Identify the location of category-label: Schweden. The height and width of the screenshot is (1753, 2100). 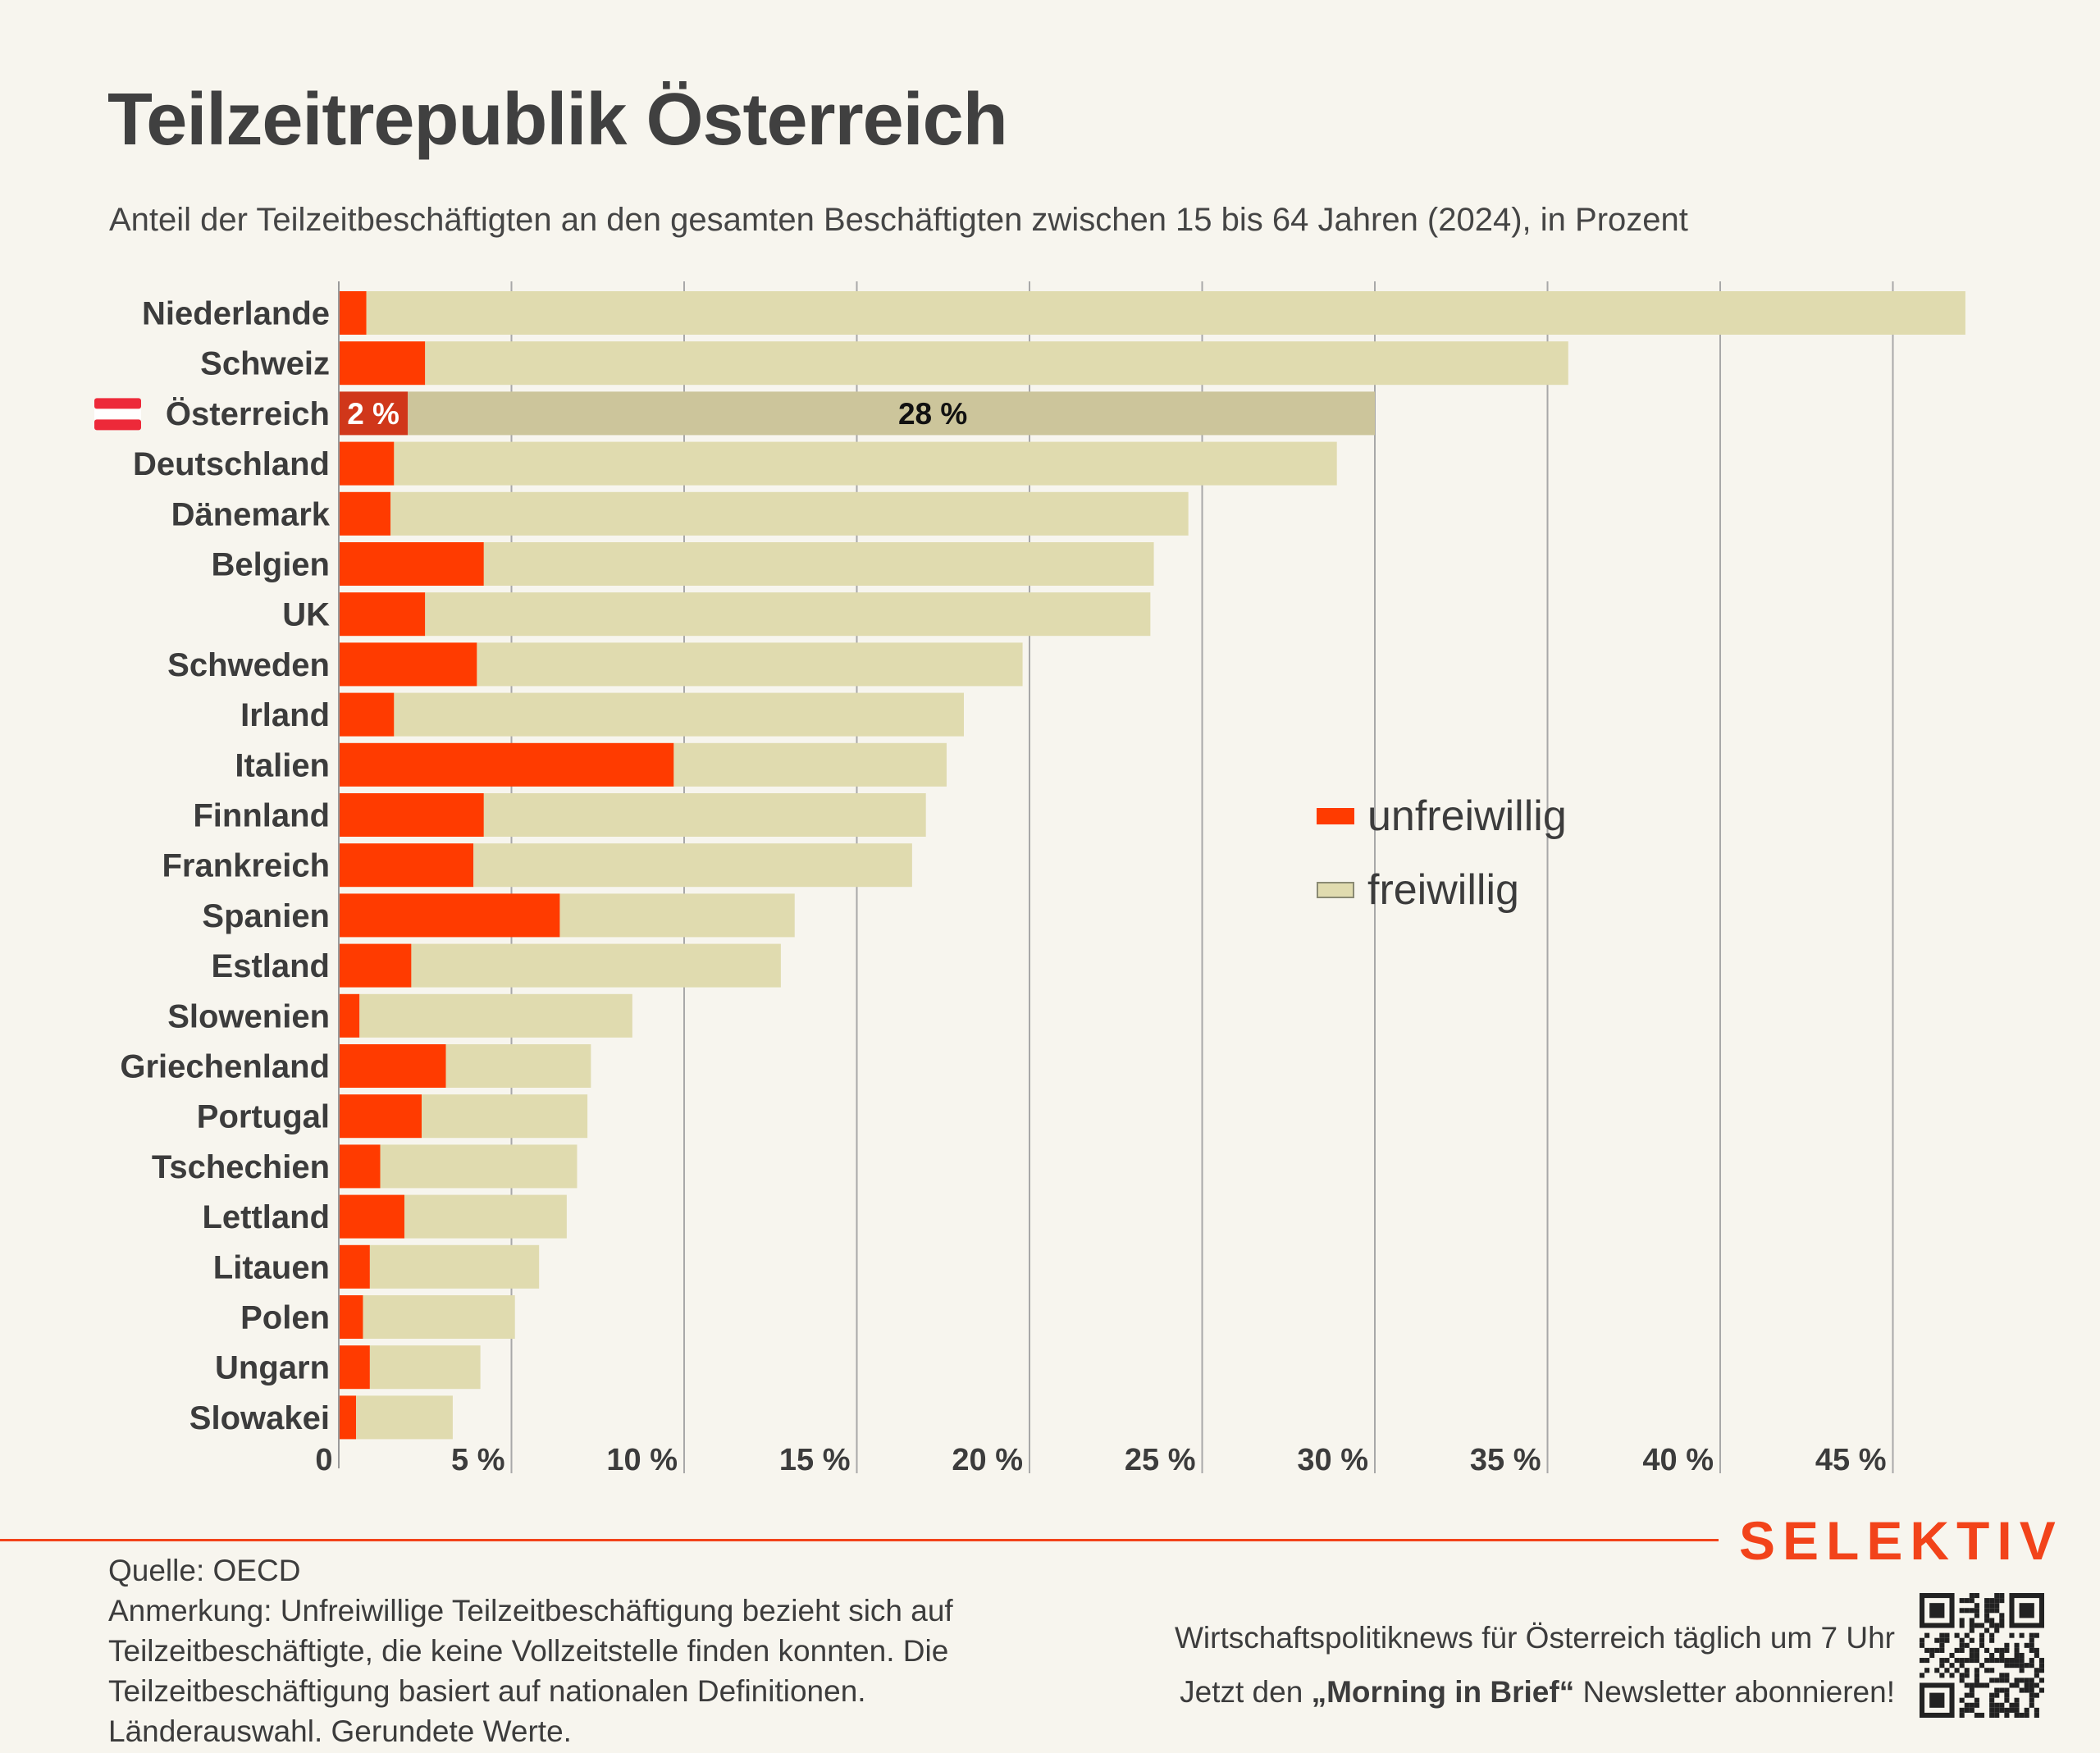
(248, 665).